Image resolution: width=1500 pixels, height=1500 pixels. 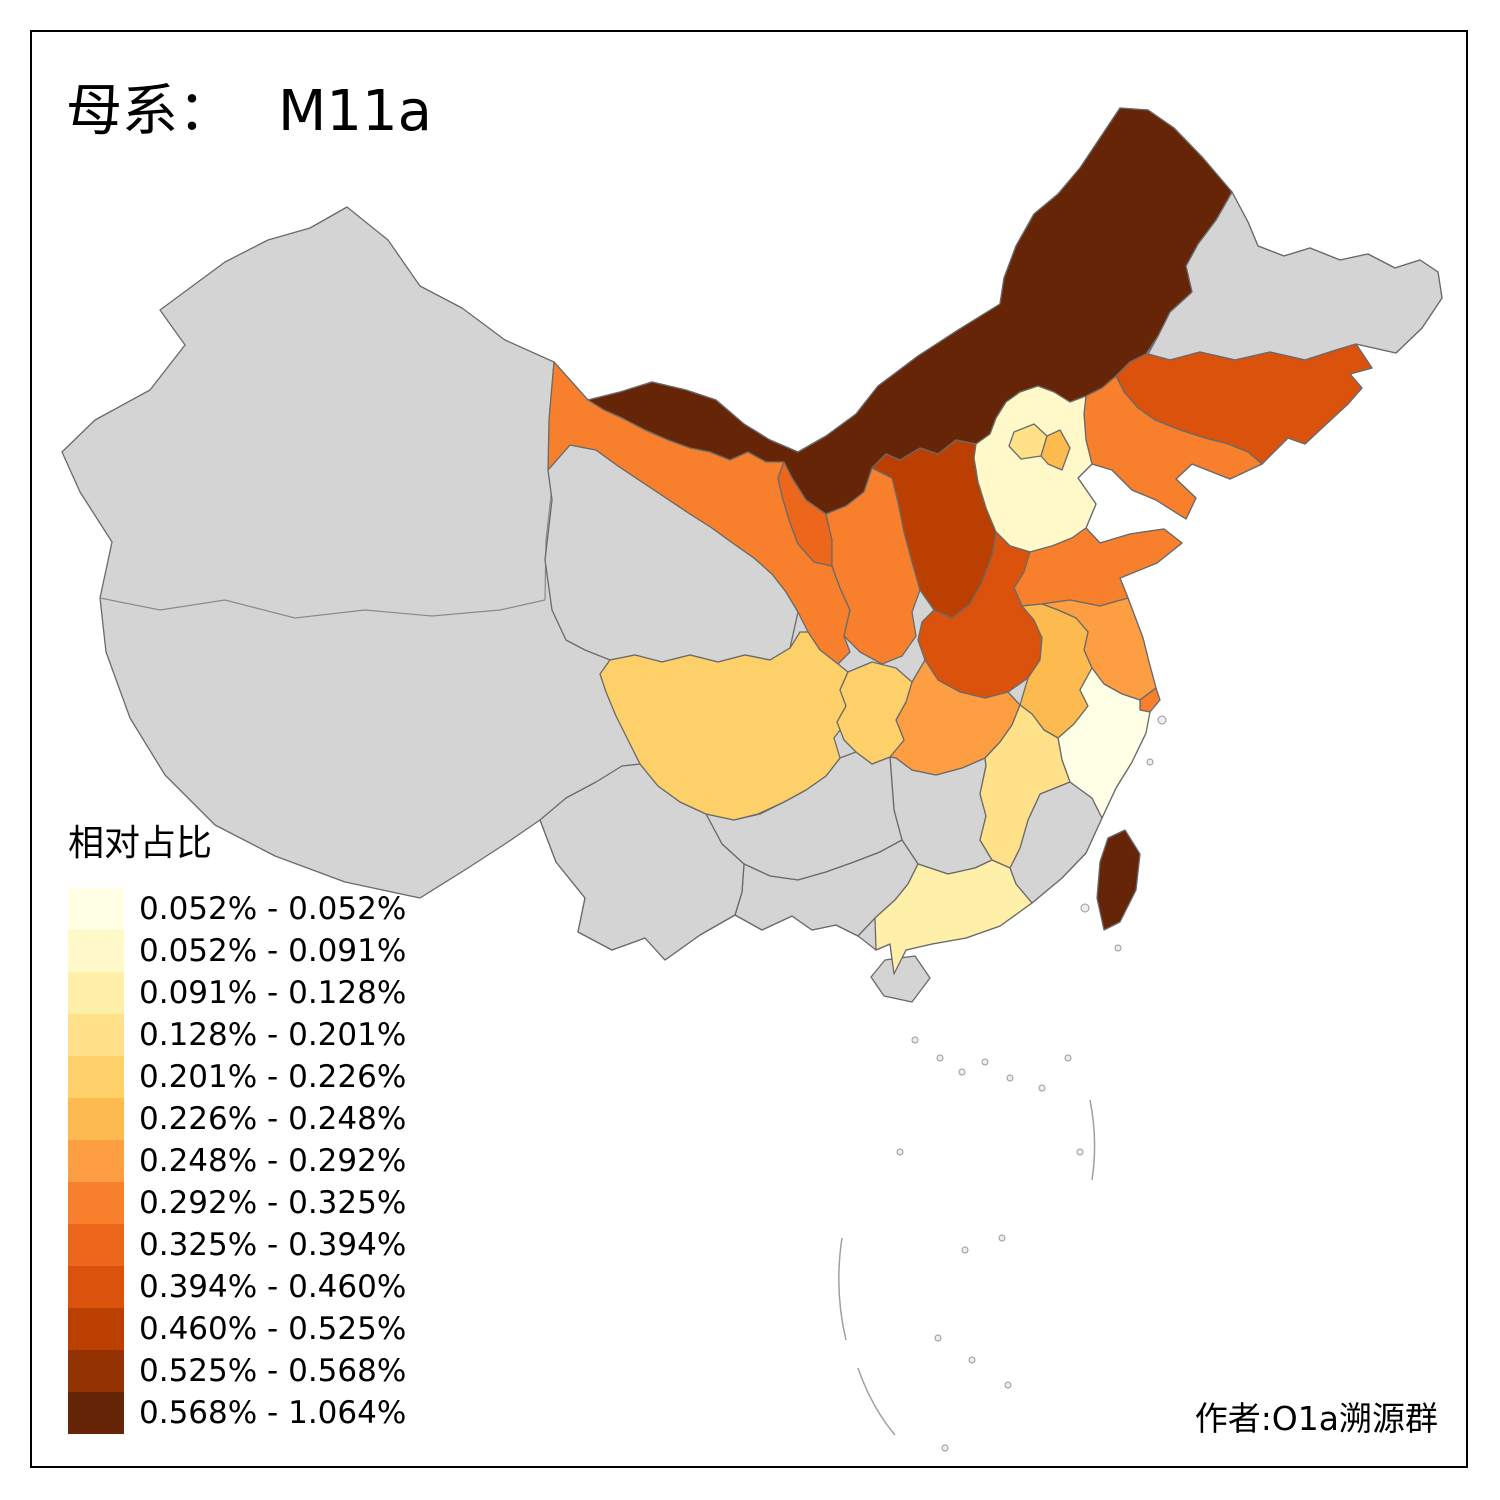 What do you see at coordinates (273, 1329) in the screenshot?
I see `legend-label: 0.460% - 0.525%` at bounding box center [273, 1329].